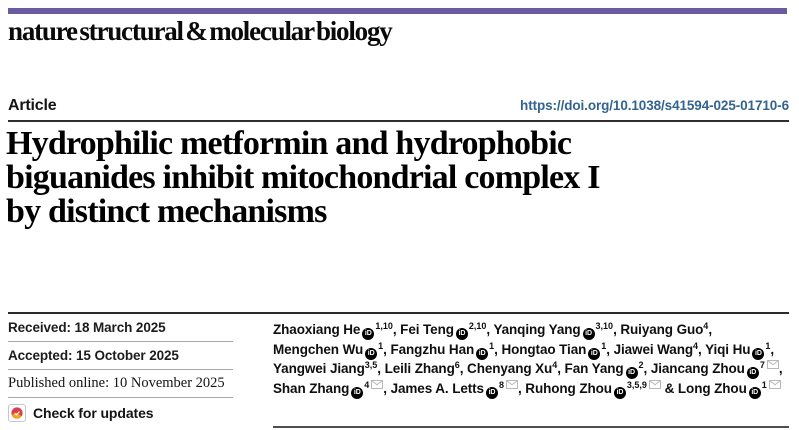  I want to click on author-name: James A. Letts, so click(437, 388).